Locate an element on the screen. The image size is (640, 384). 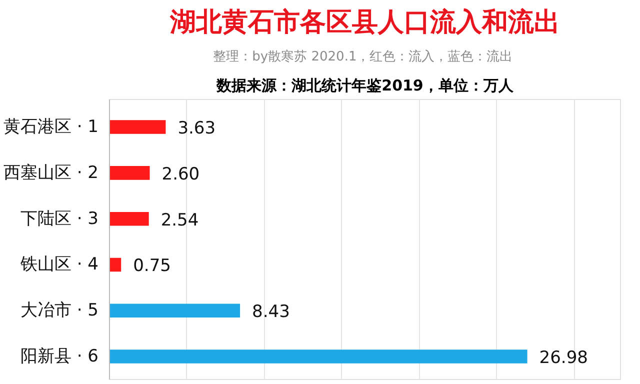
y-tick-label: 下陆区 · 3 is located at coordinates (59, 218).